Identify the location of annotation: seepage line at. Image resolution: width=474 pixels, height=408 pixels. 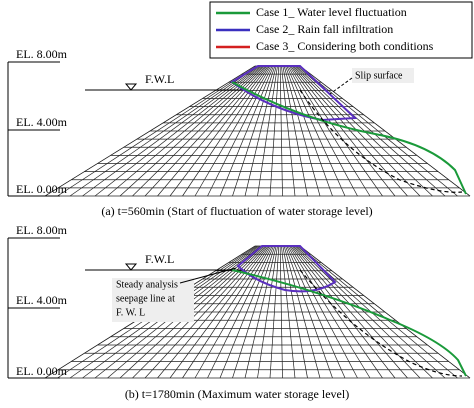
(145, 298).